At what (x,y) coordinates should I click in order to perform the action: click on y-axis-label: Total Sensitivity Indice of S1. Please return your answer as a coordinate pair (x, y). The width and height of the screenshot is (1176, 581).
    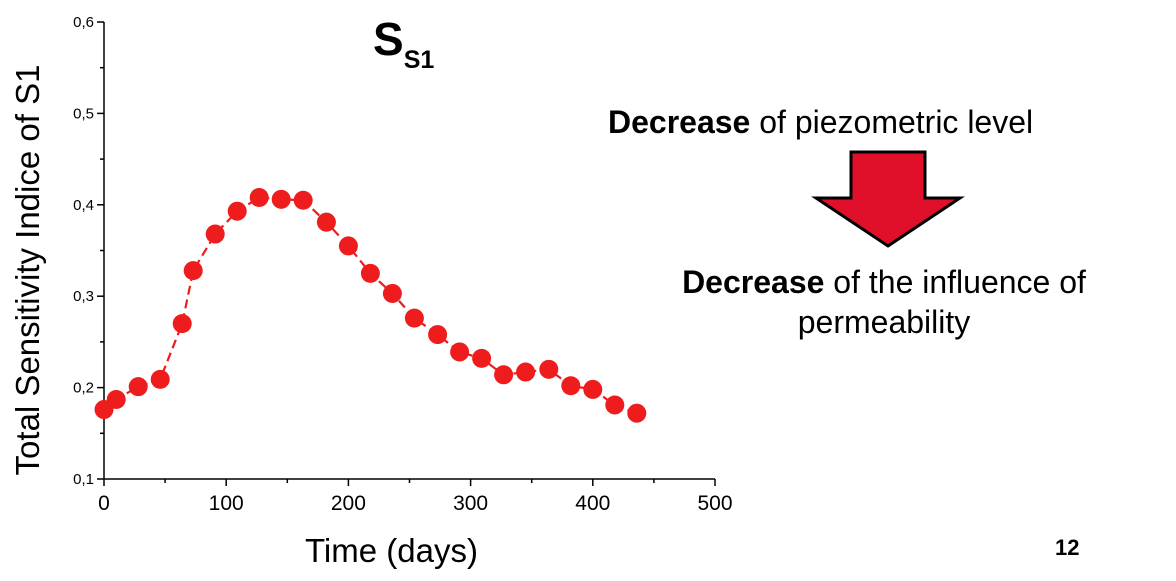
    Looking at the image, I should click on (27, 270).